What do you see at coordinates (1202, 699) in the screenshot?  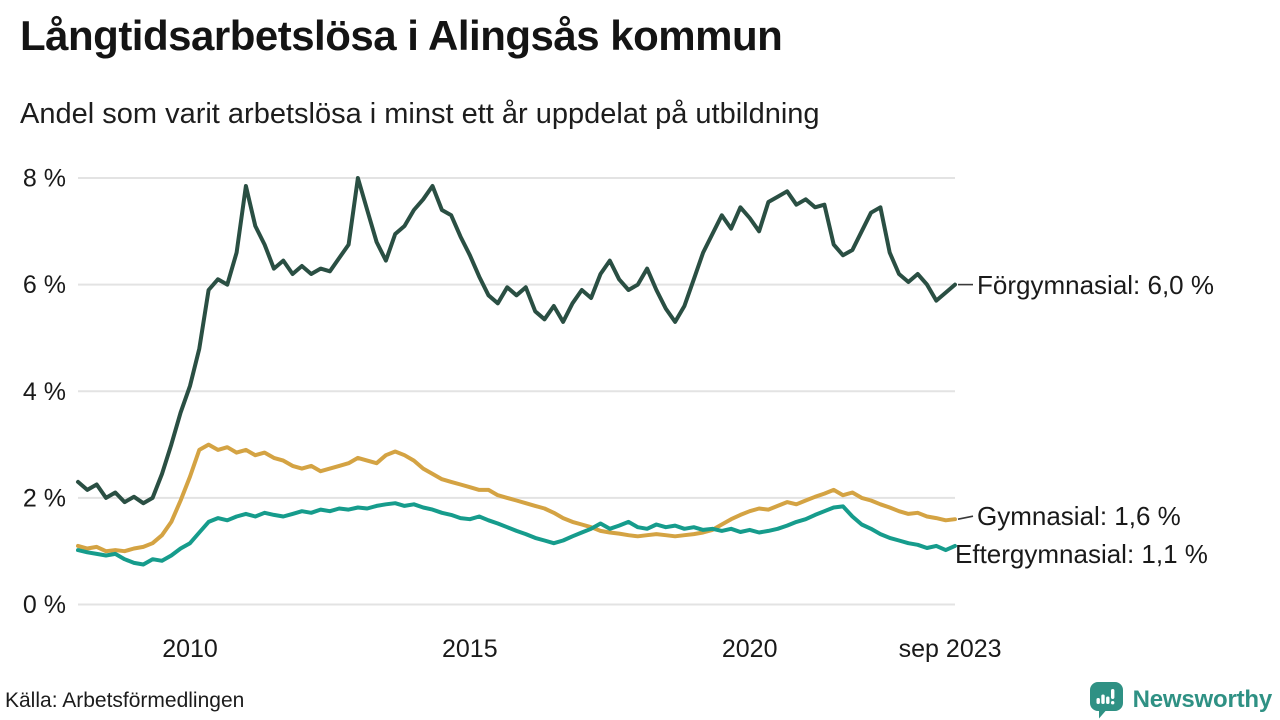 I see `newsworthy-brand-text: Newsworthy` at bounding box center [1202, 699].